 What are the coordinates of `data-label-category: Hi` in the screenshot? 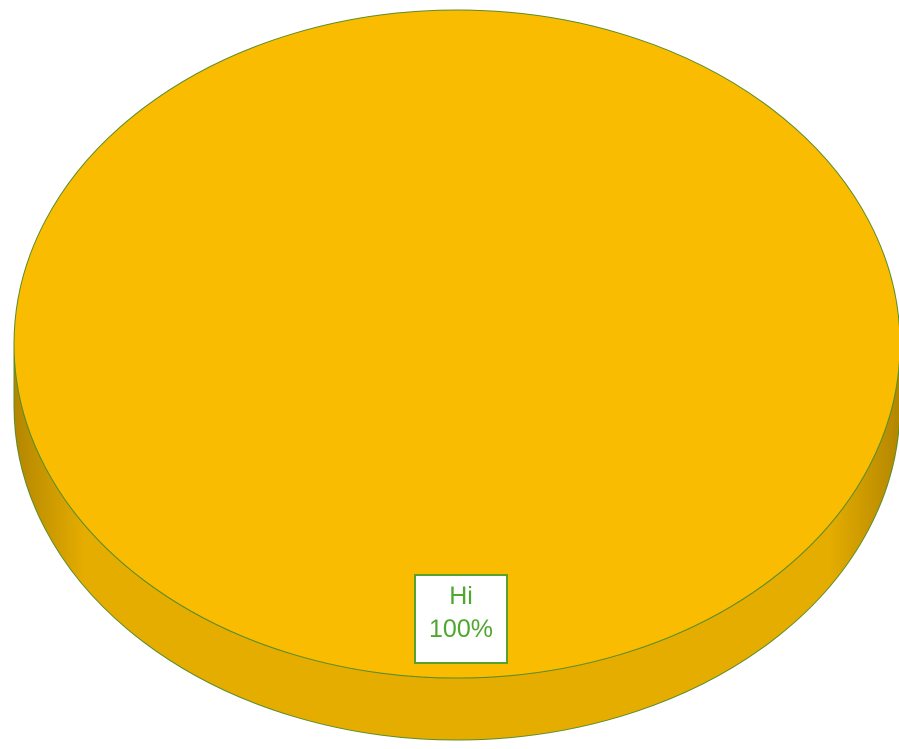 It's located at (461, 596).